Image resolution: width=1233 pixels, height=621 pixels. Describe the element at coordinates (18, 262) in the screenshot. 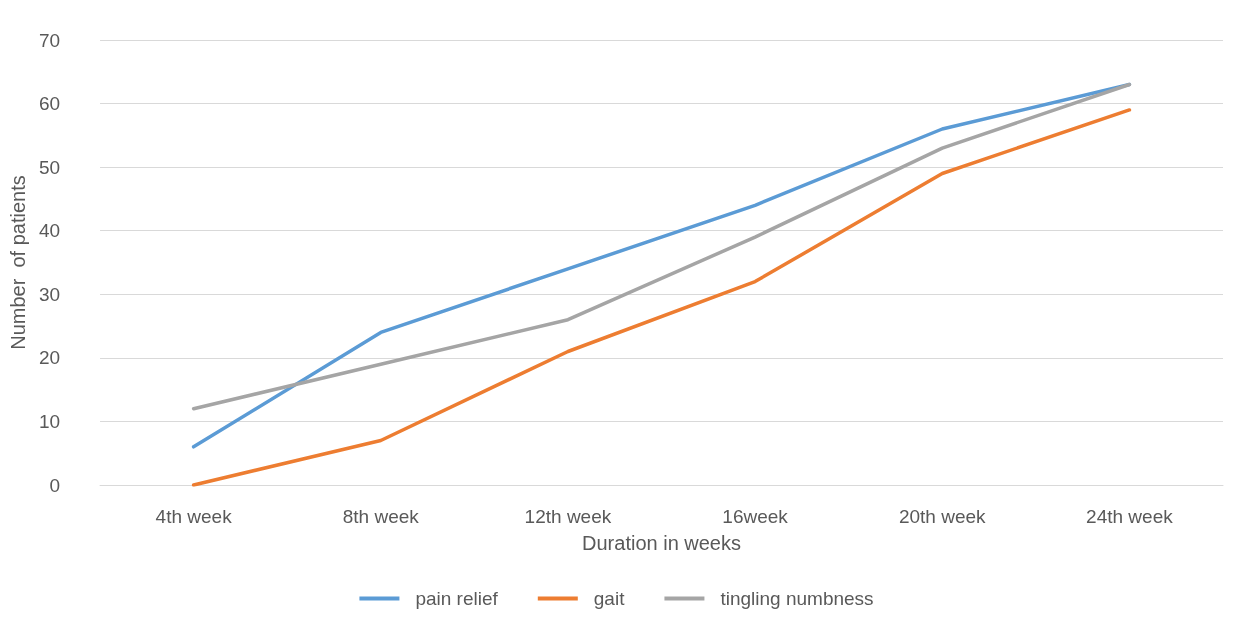

I see `y-axis-title: Number of patients` at that location.